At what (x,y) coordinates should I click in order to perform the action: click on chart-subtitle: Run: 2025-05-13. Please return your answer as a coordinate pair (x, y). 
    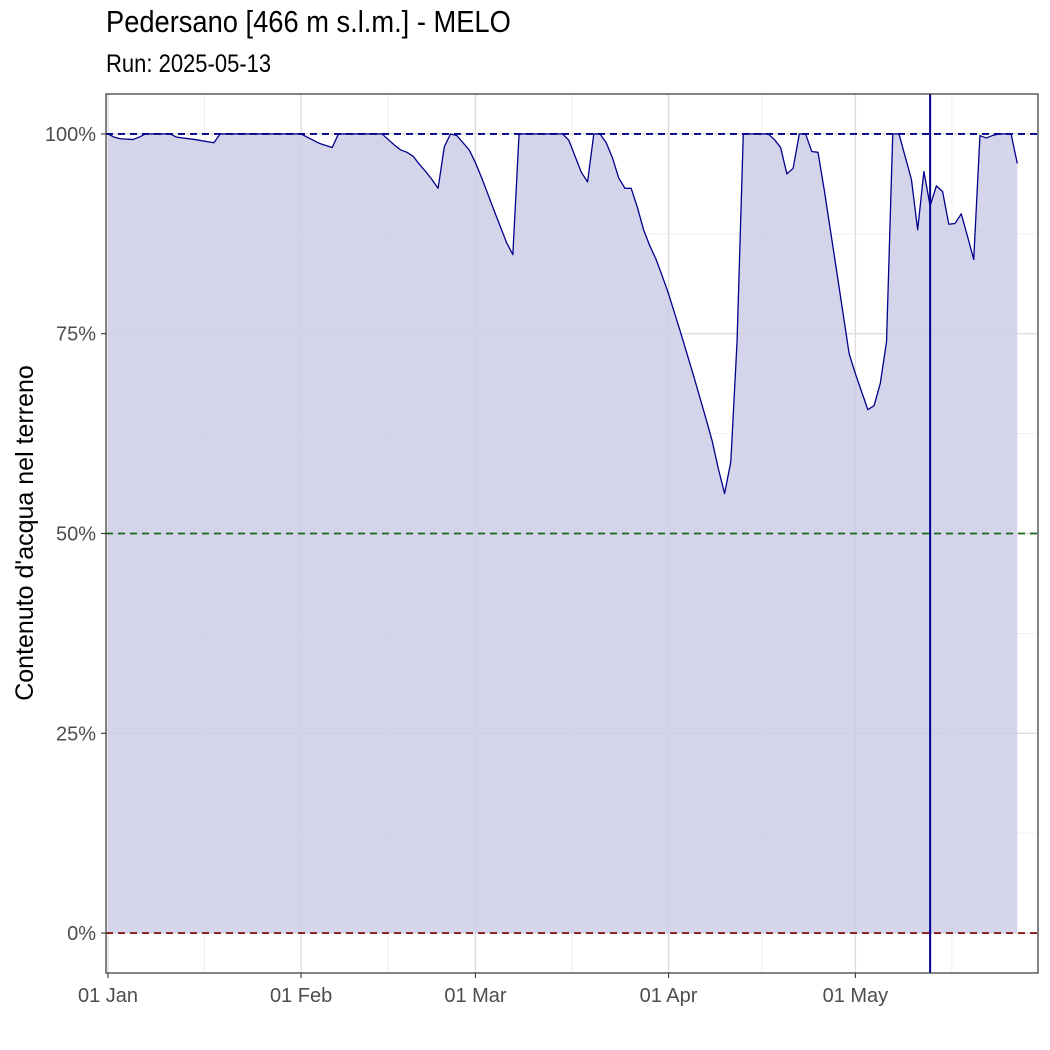
    Looking at the image, I should click on (189, 64).